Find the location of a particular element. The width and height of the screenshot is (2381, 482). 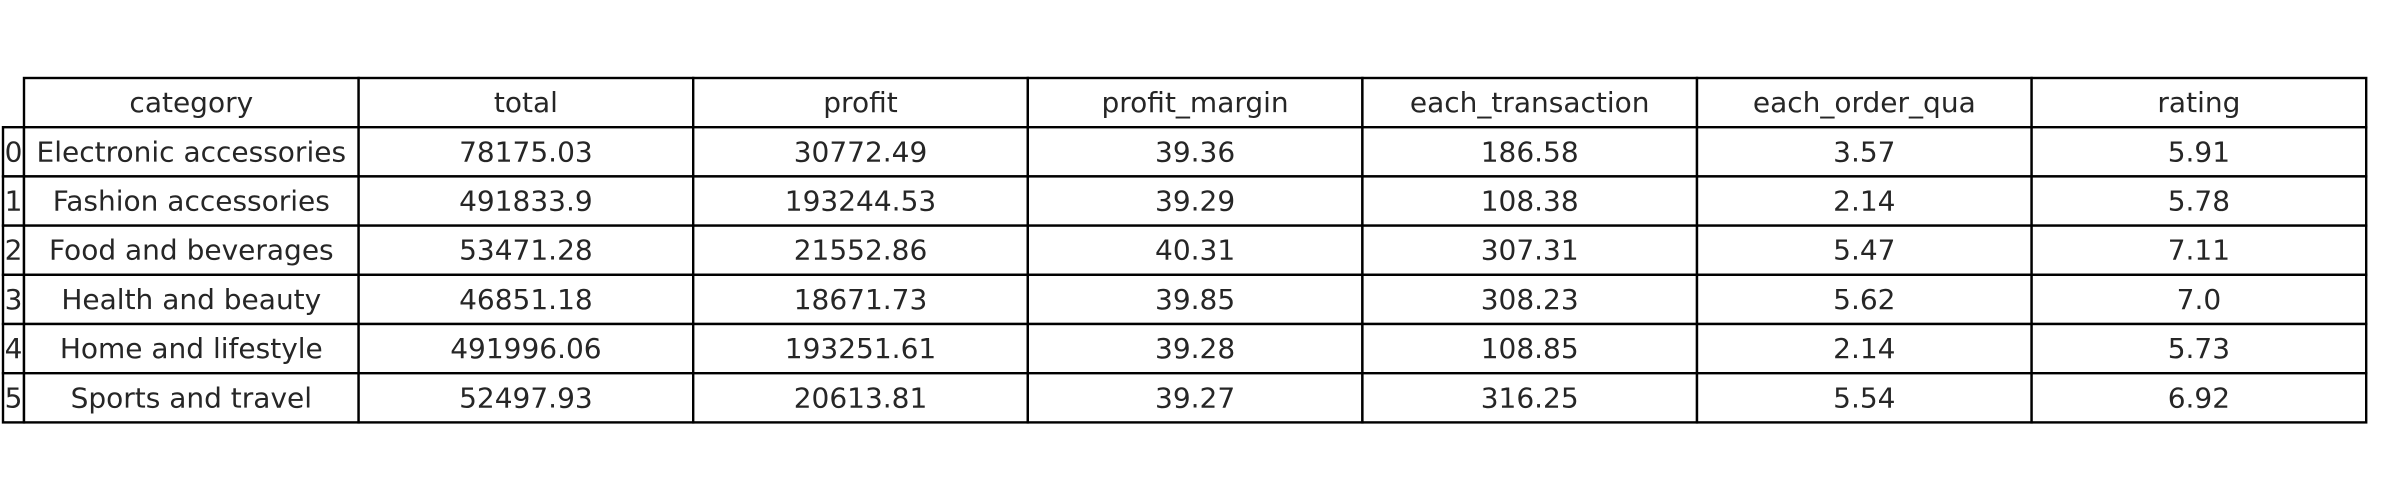

cell-value: 5.47 is located at coordinates (1864, 250).